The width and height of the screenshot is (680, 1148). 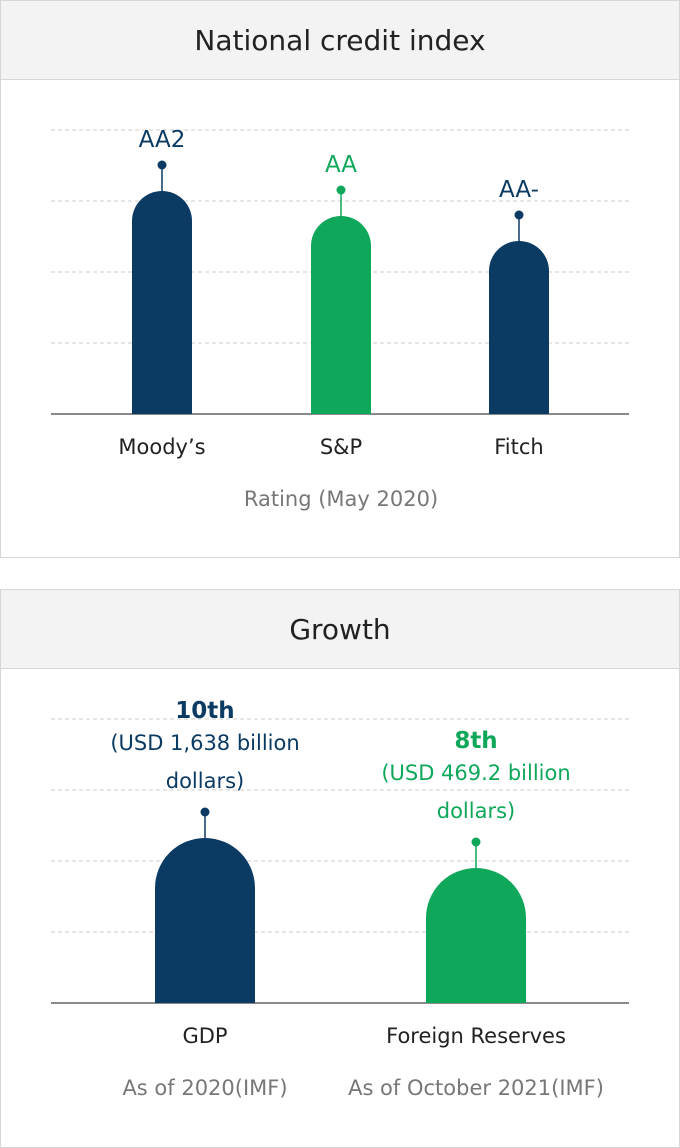 I want to click on data-label-1: AA, so click(x=341, y=165).